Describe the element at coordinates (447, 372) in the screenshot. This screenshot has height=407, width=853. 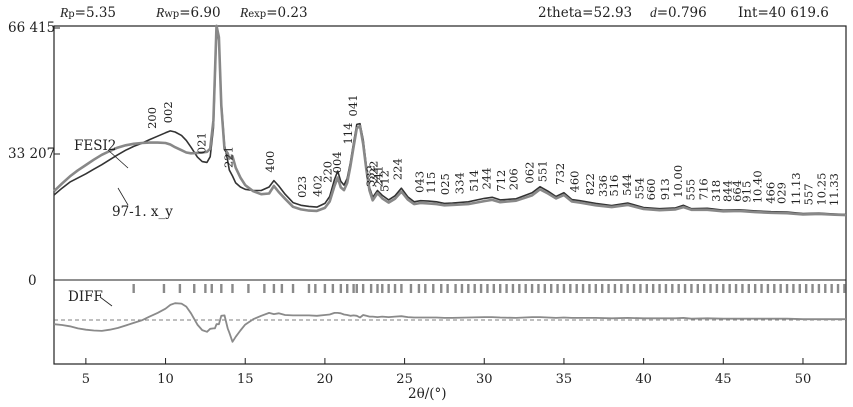
I see `x-axis-ticks: 5 10 15 20 25 30 35 40 45 50` at that location.